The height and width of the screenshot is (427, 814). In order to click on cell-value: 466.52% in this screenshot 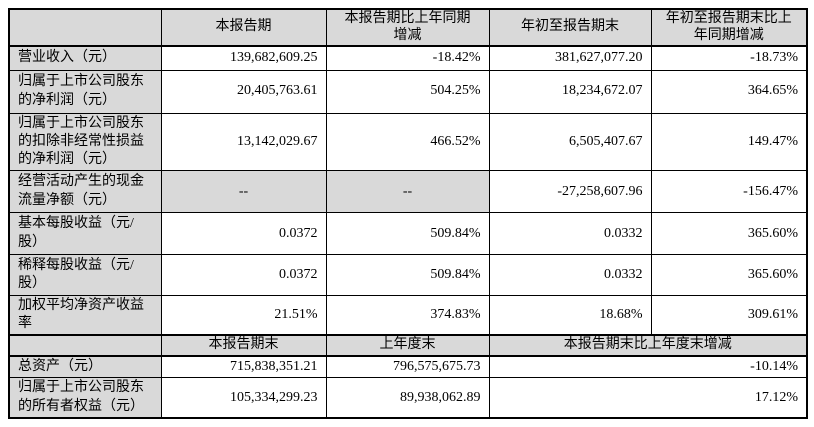, I will do `click(407, 142)`.